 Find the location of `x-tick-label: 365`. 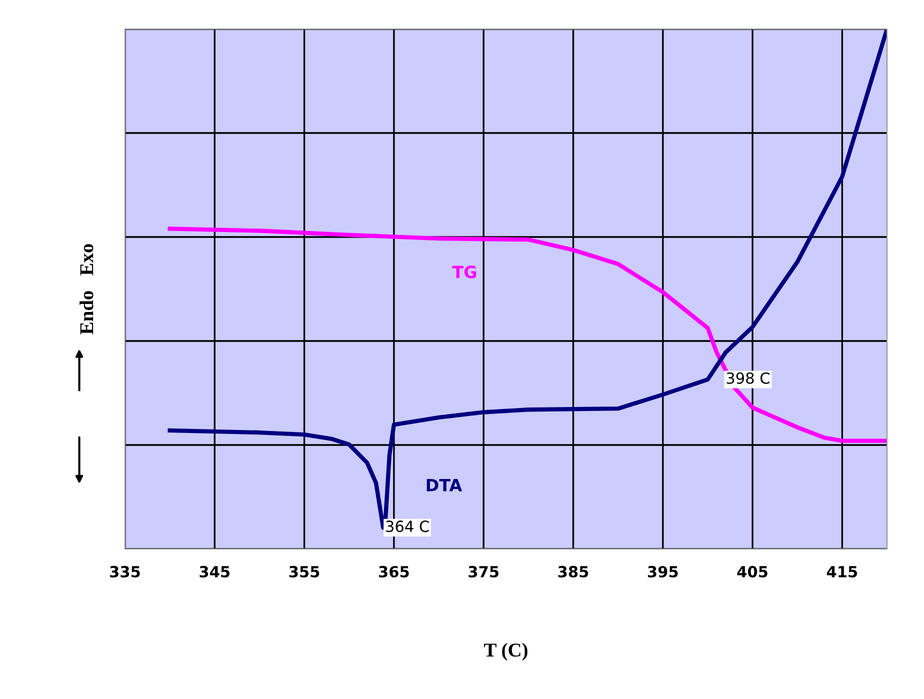

x-tick-label: 365 is located at coordinates (394, 572).